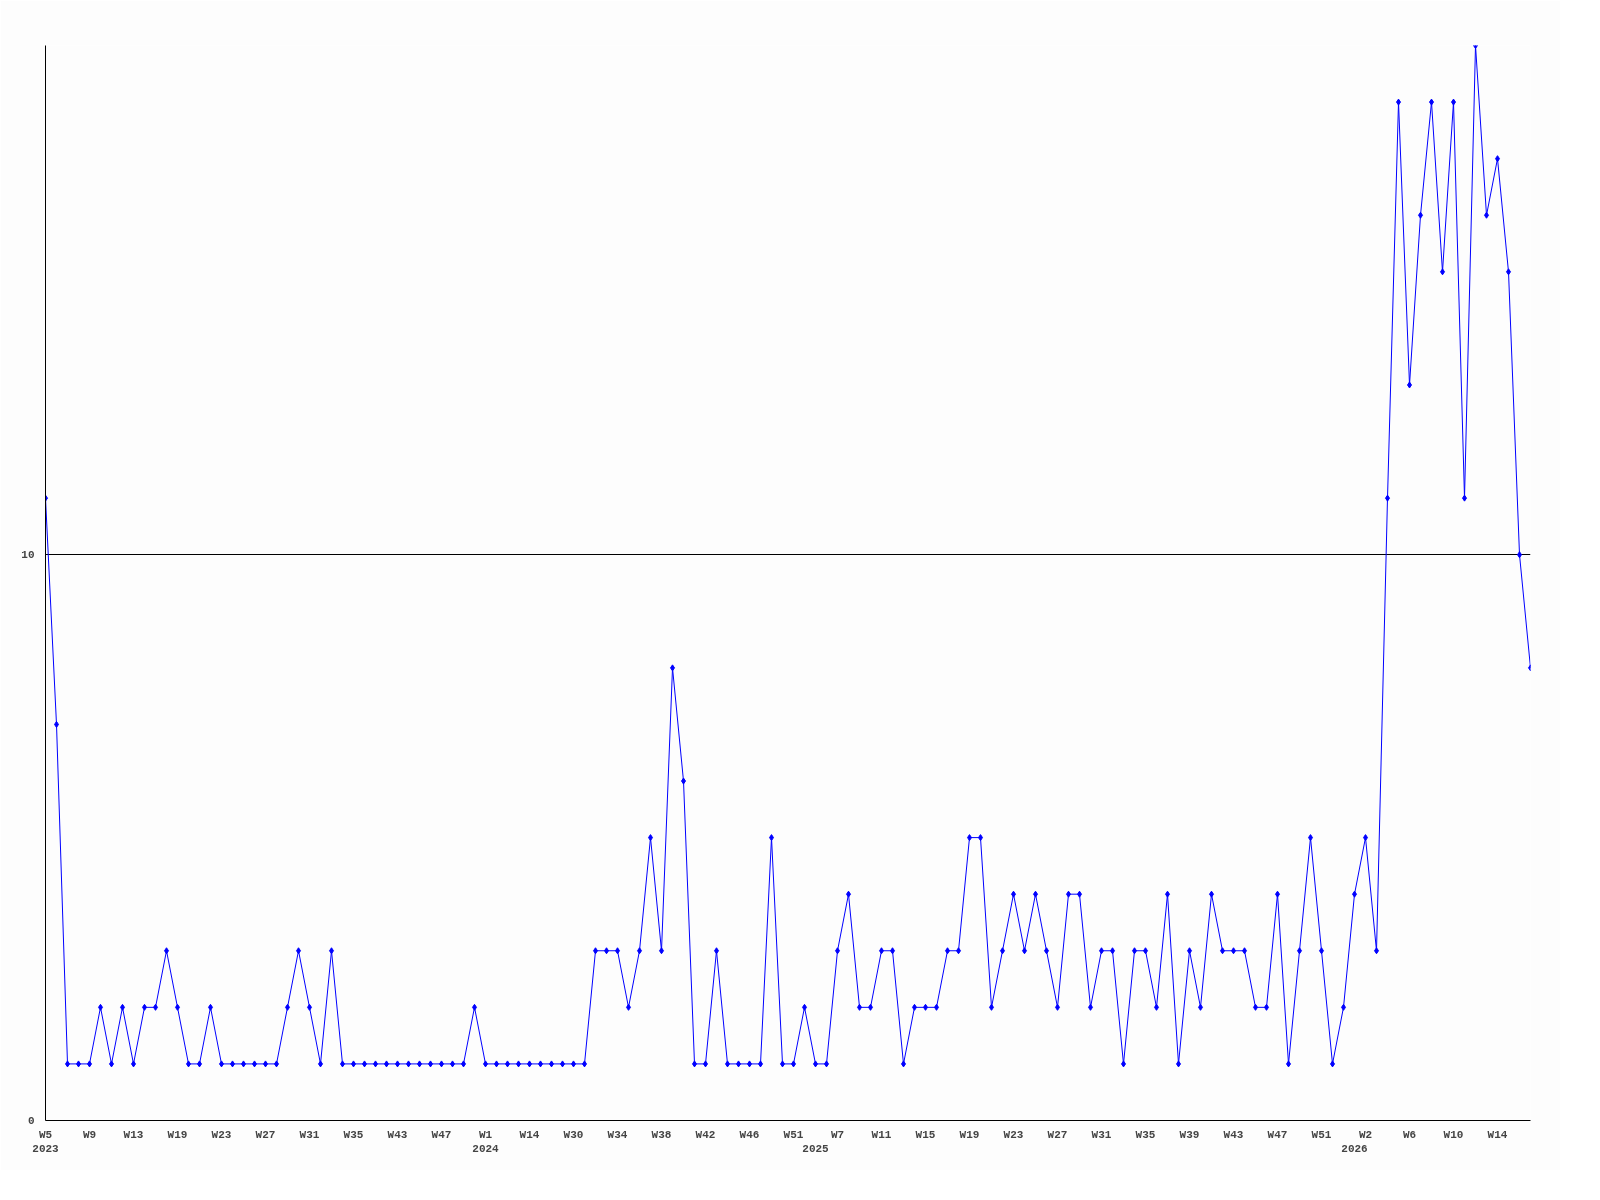 The image size is (1600, 1200). What do you see at coordinates (1409, 1134) in the screenshot?
I see `x-tick-label: W6` at bounding box center [1409, 1134].